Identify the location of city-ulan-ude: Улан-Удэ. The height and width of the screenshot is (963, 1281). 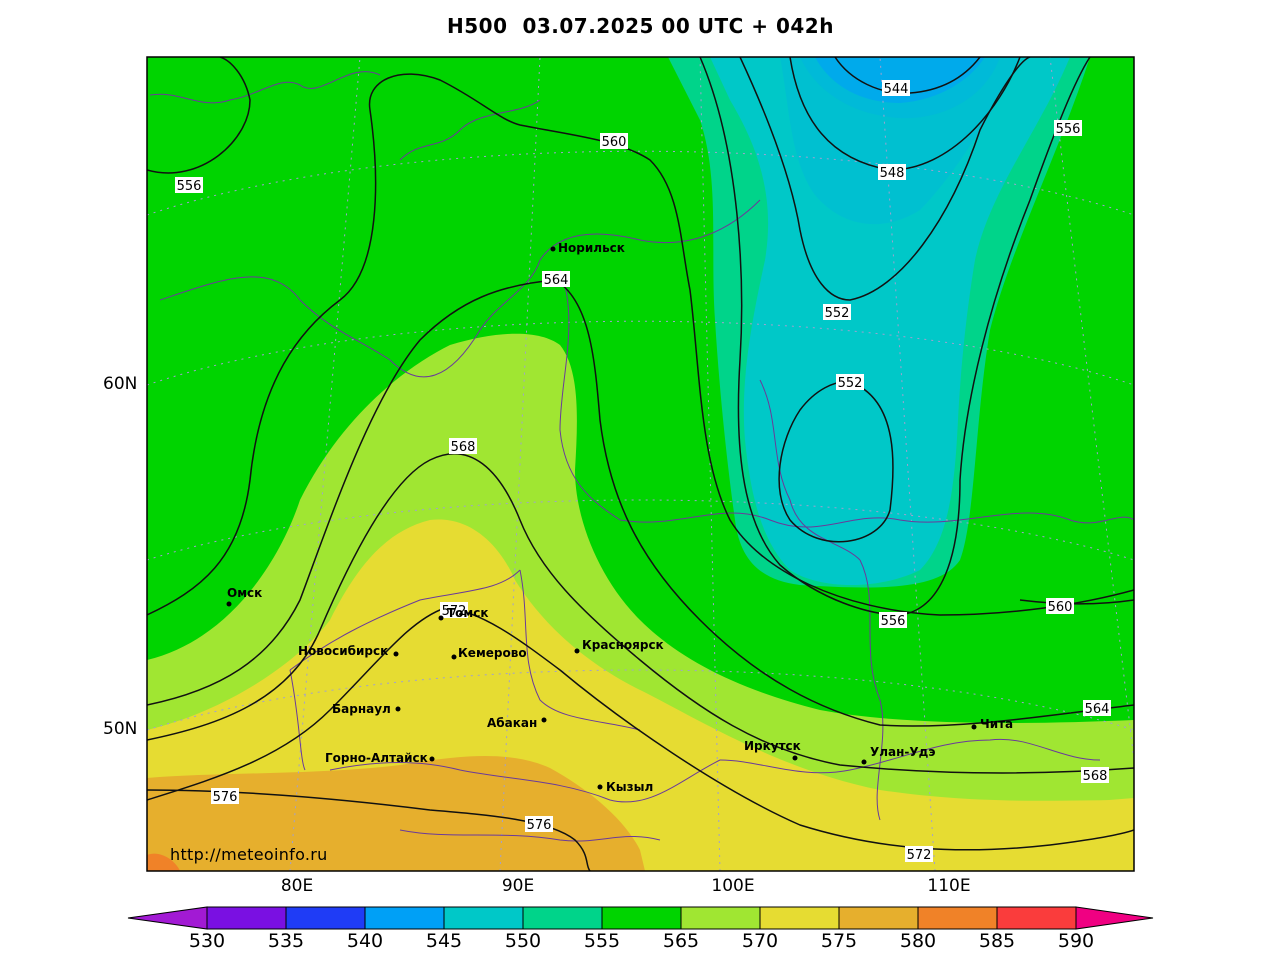
(898, 755).